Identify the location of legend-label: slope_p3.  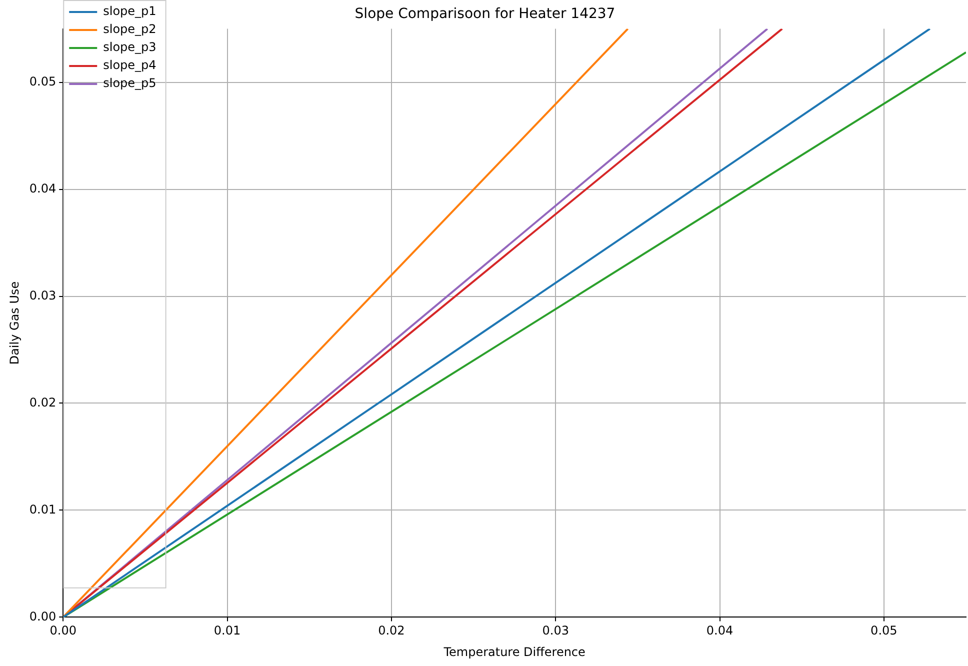
(129, 47).